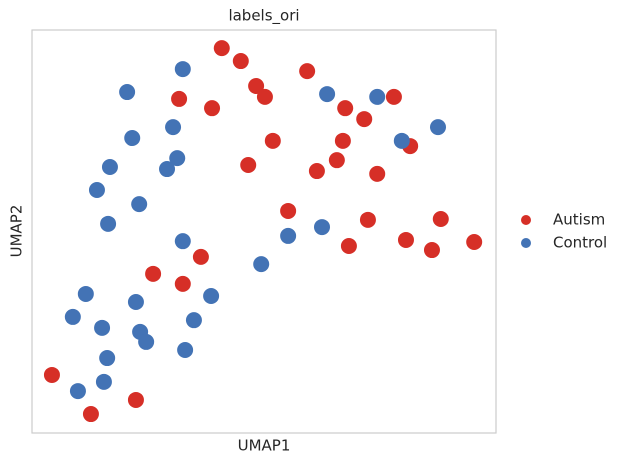  What do you see at coordinates (580, 243) in the screenshot?
I see `legend-label: Control` at bounding box center [580, 243].